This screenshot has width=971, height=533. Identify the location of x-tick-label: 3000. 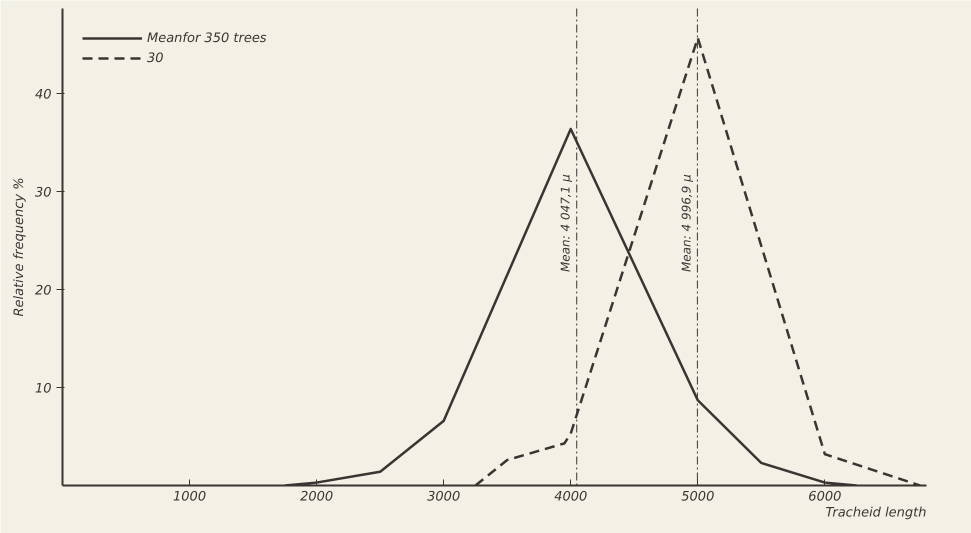
(443, 497).